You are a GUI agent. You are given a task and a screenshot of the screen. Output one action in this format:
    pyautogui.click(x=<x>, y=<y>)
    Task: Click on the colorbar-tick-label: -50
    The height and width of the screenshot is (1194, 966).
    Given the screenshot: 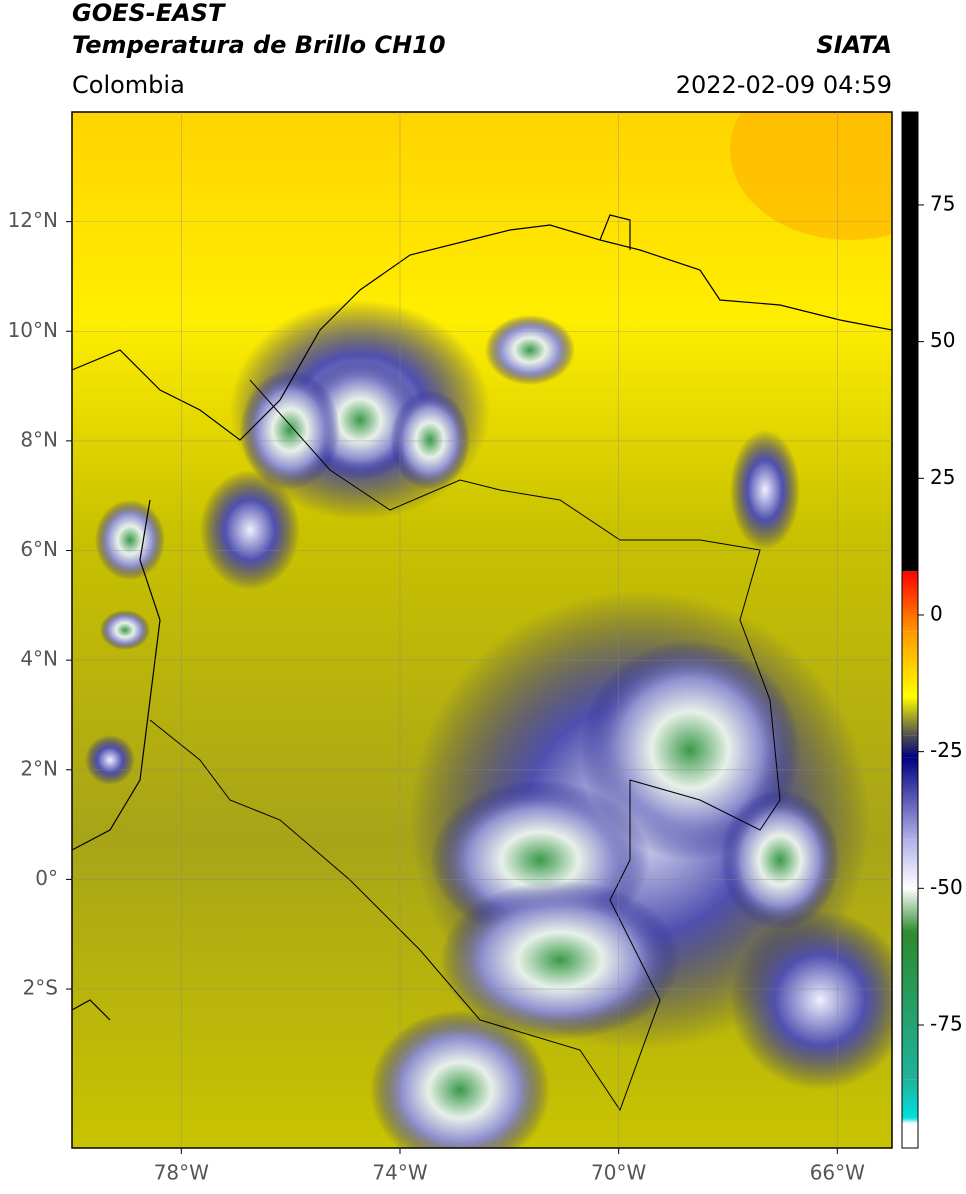 What is the action you would take?
    pyautogui.click(x=946, y=887)
    